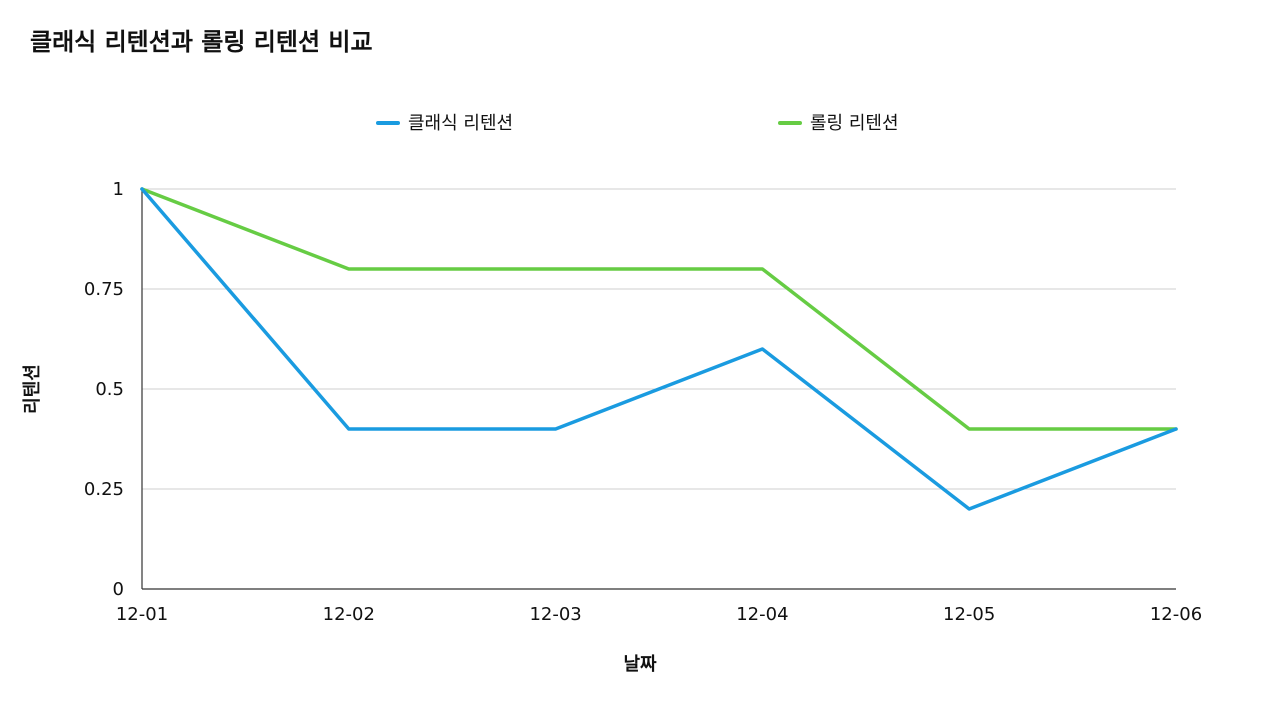 The height and width of the screenshot is (720, 1280). What do you see at coordinates (118, 589) in the screenshot?
I see `y-tick-label: 0` at bounding box center [118, 589].